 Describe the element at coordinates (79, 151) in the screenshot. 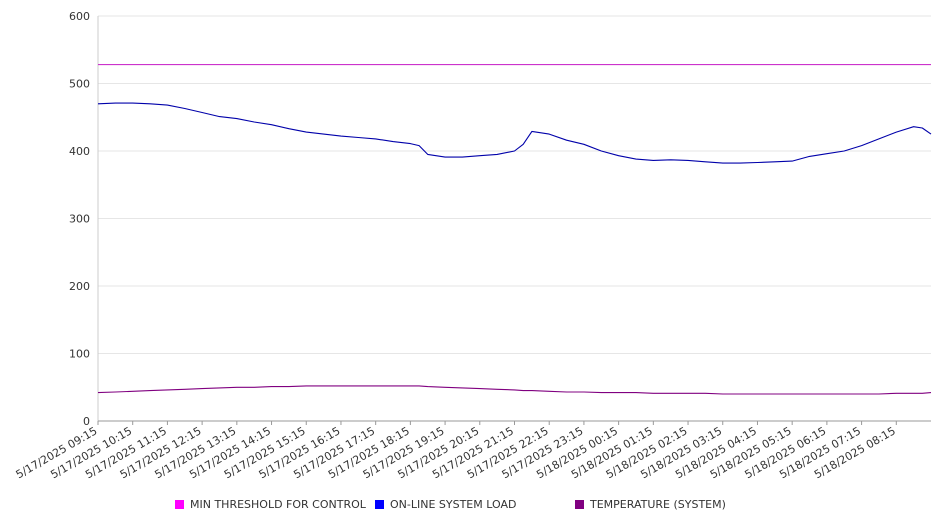

I see `y-tick-label-4: 400` at that location.